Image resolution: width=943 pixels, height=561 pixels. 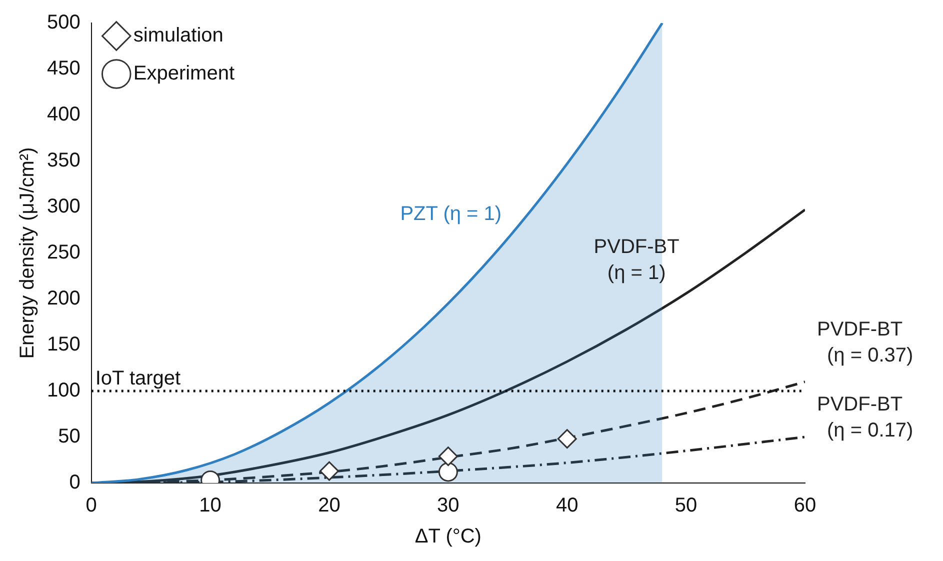 I want to click on y-tick-label: 100, so click(x=63, y=391).